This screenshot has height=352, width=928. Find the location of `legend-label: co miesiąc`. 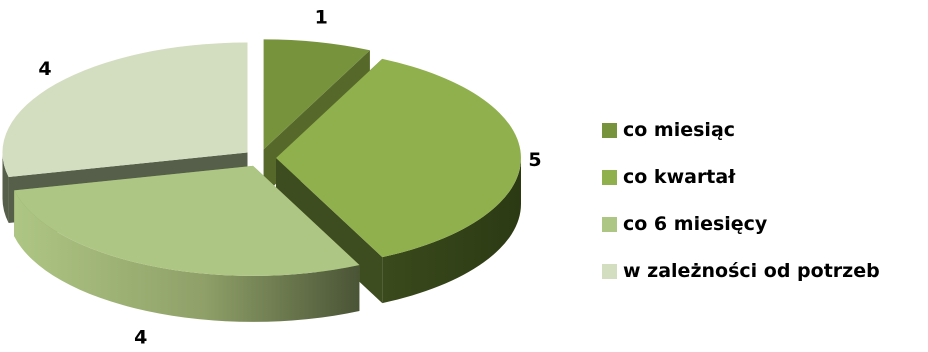

legend-label: co miesiąc is located at coordinates (679, 130).